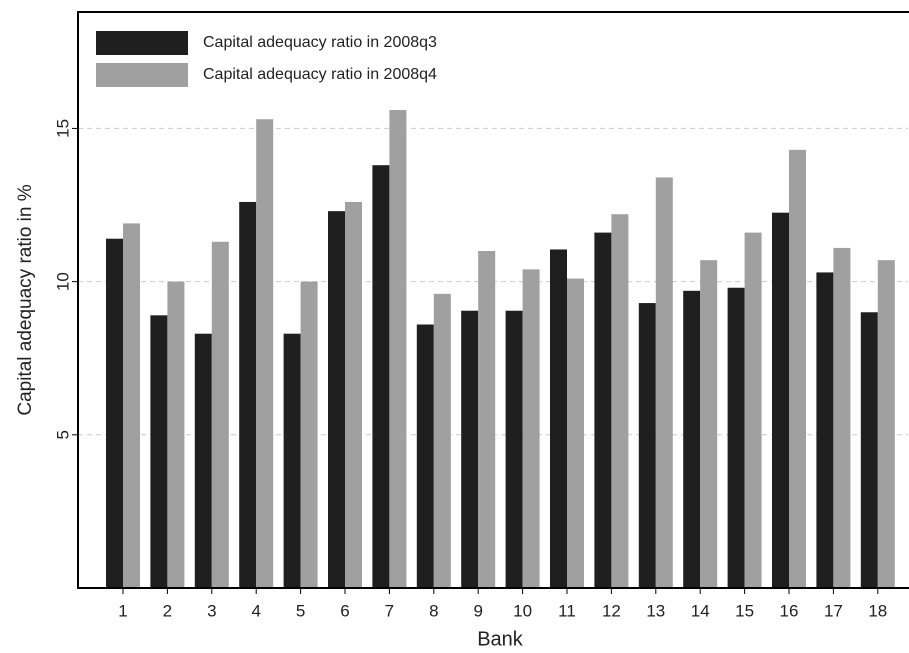 The image size is (909, 653). I want to click on y-axis-label: Capital adequacy ratio in %, so click(25, 299).